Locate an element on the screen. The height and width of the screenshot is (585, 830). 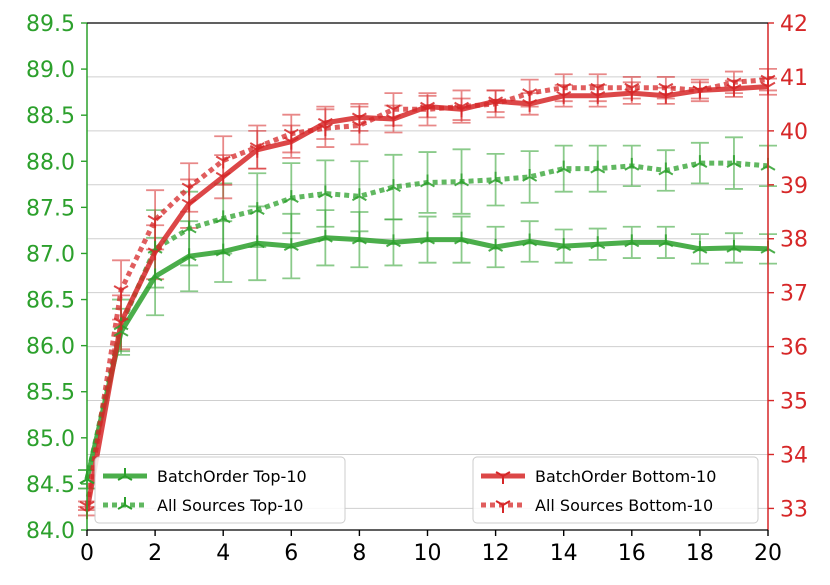
left-tick-label: 88.0 is located at coordinates (50, 162).